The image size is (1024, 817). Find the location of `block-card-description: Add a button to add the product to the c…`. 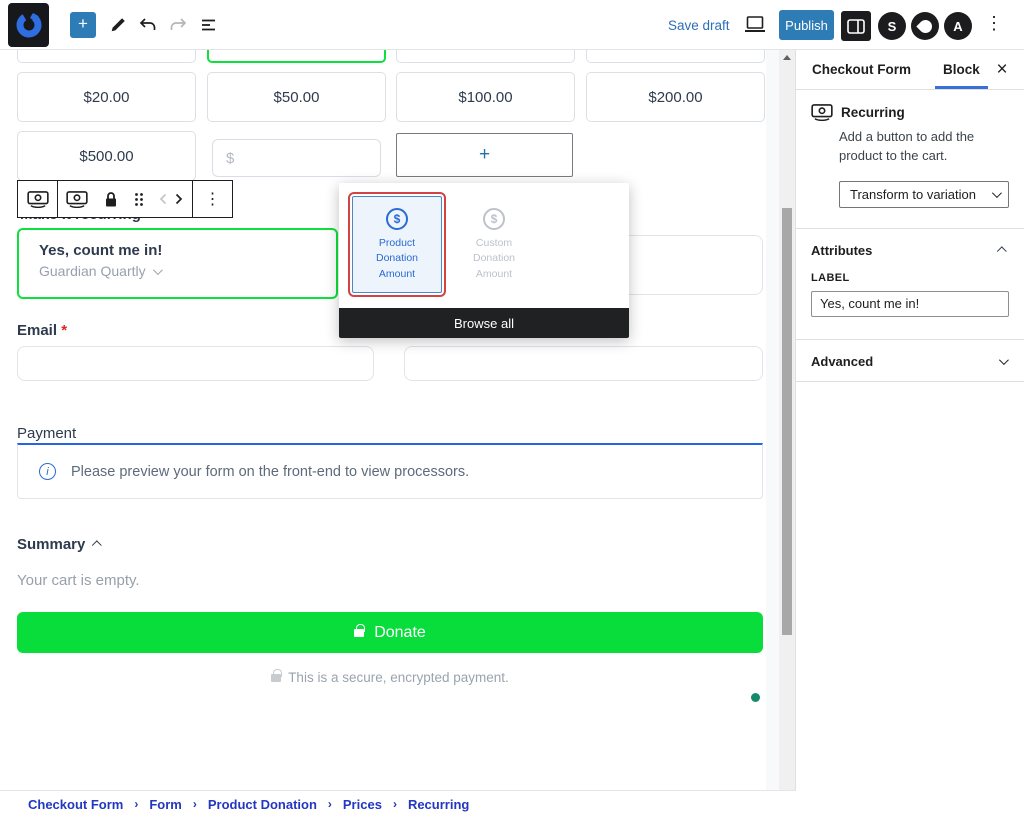

block-card-description: Add a button to add the product to the c… is located at coordinates (907, 146).